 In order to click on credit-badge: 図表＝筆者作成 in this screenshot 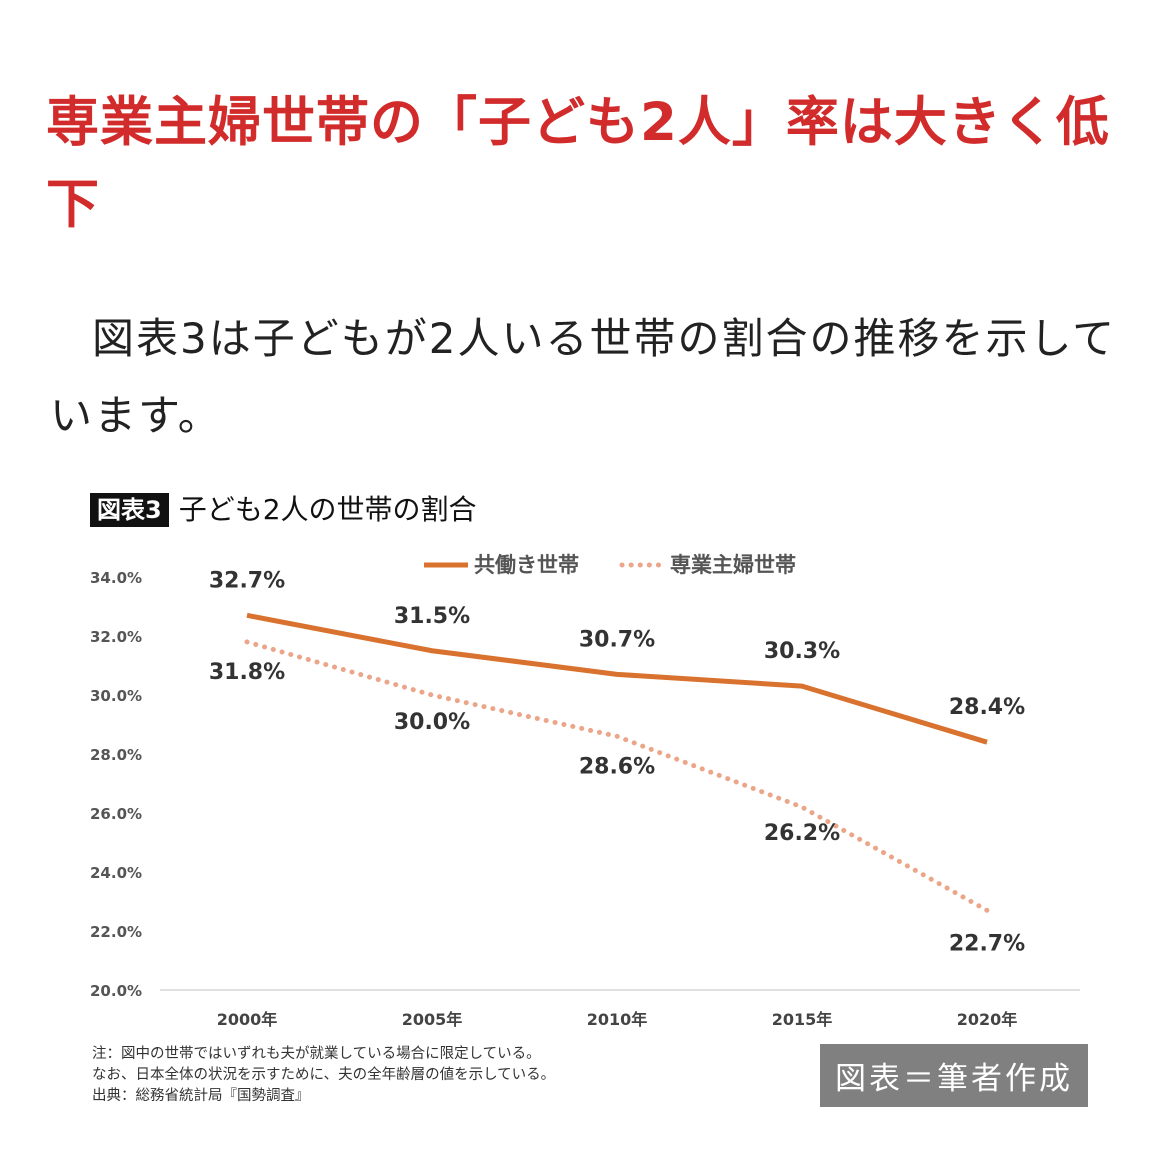, I will do `click(954, 1075)`.